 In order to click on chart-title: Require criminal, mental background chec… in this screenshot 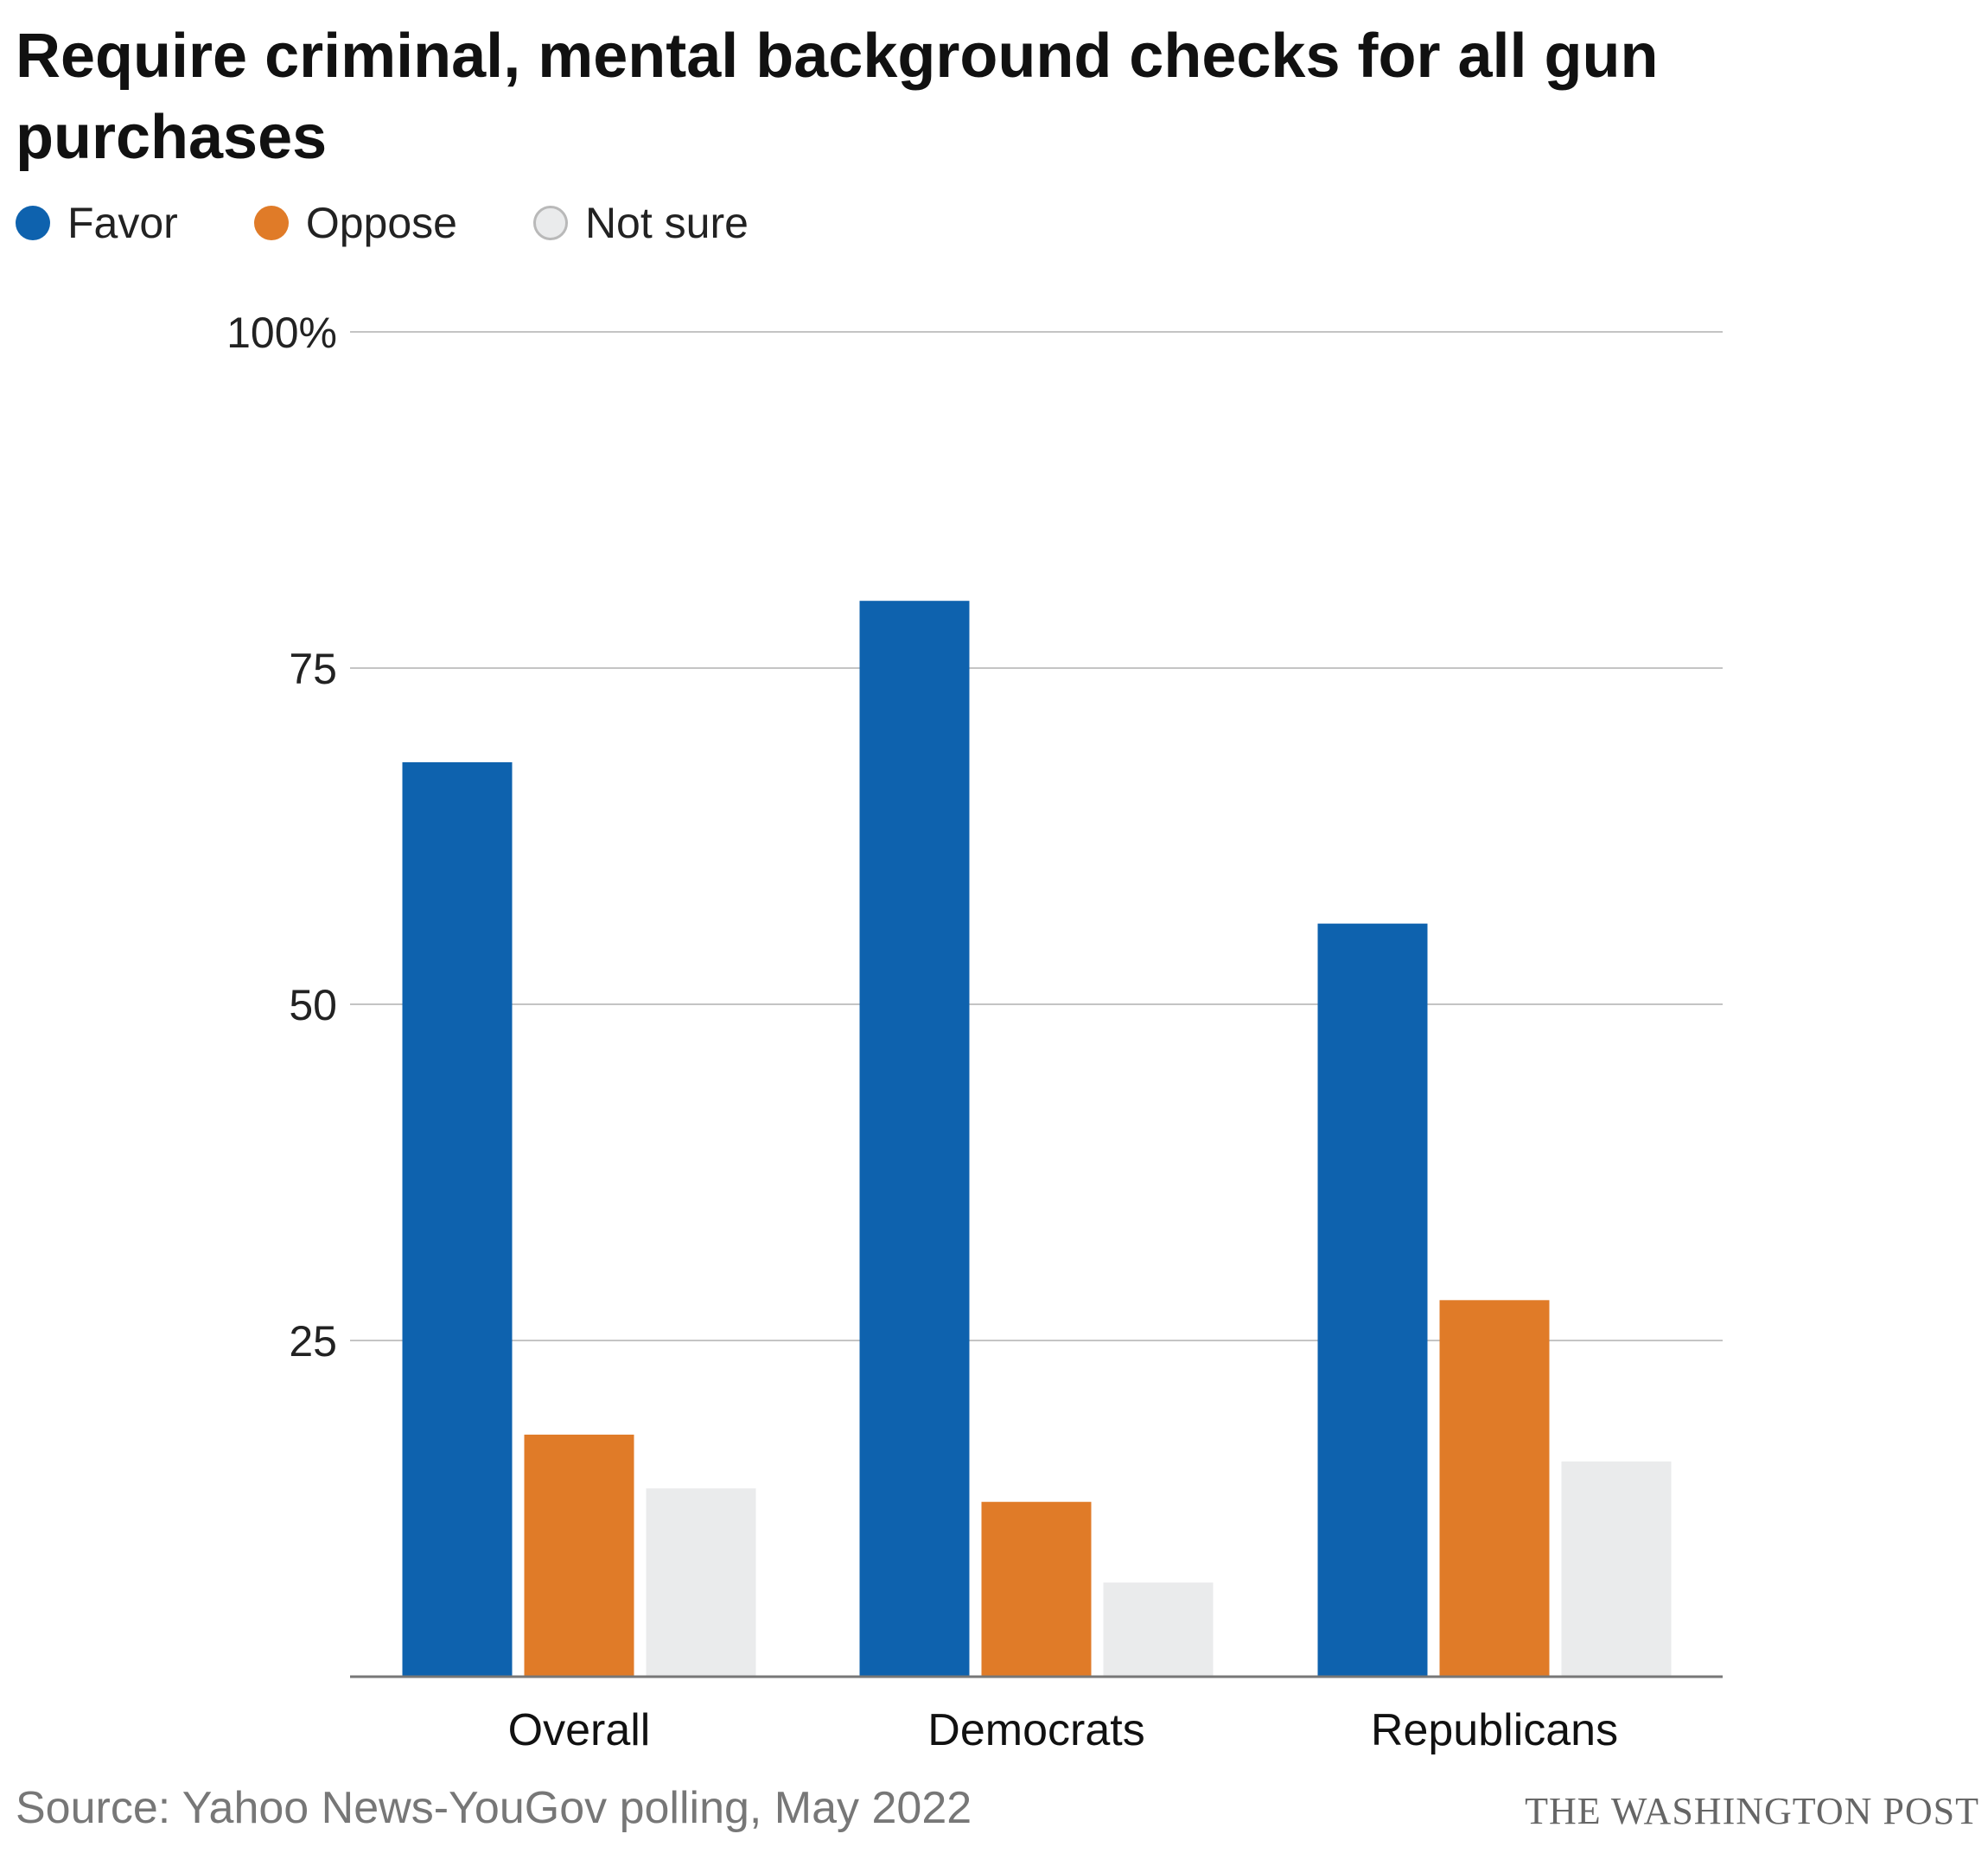, I will do `click(837, 97)`.